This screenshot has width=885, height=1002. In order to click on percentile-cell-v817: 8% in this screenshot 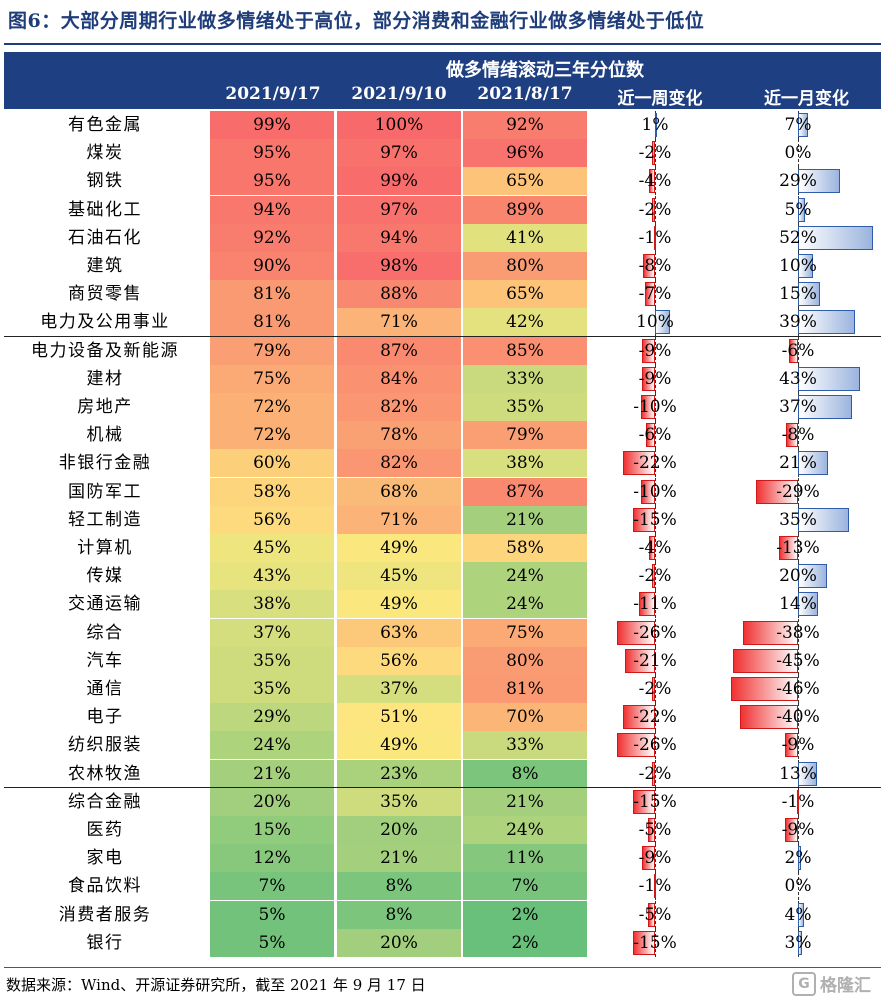, I will do `click(525, 773)`.